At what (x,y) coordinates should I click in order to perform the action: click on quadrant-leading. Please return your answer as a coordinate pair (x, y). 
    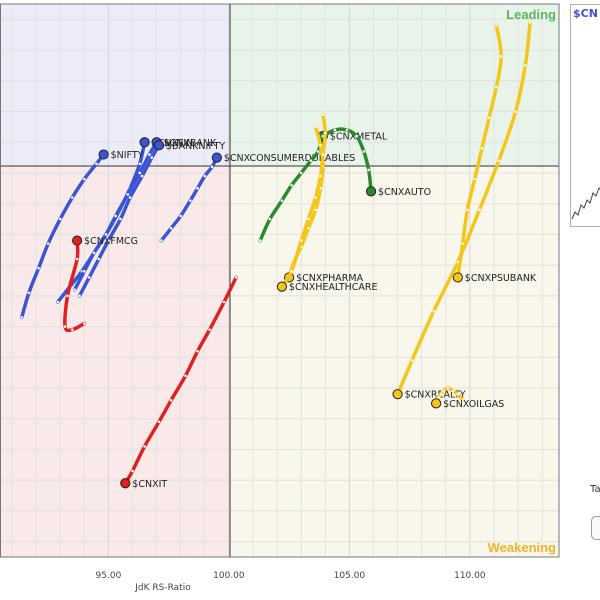
    Looking at the image, I should click on (394, 85).